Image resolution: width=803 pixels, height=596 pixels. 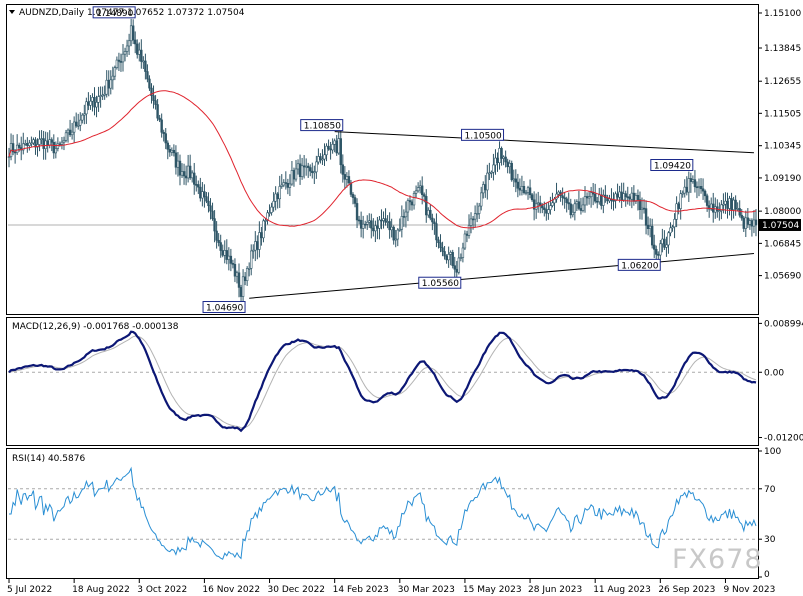 I want to click on triangle-down-icon, so click(x=12, y=12).